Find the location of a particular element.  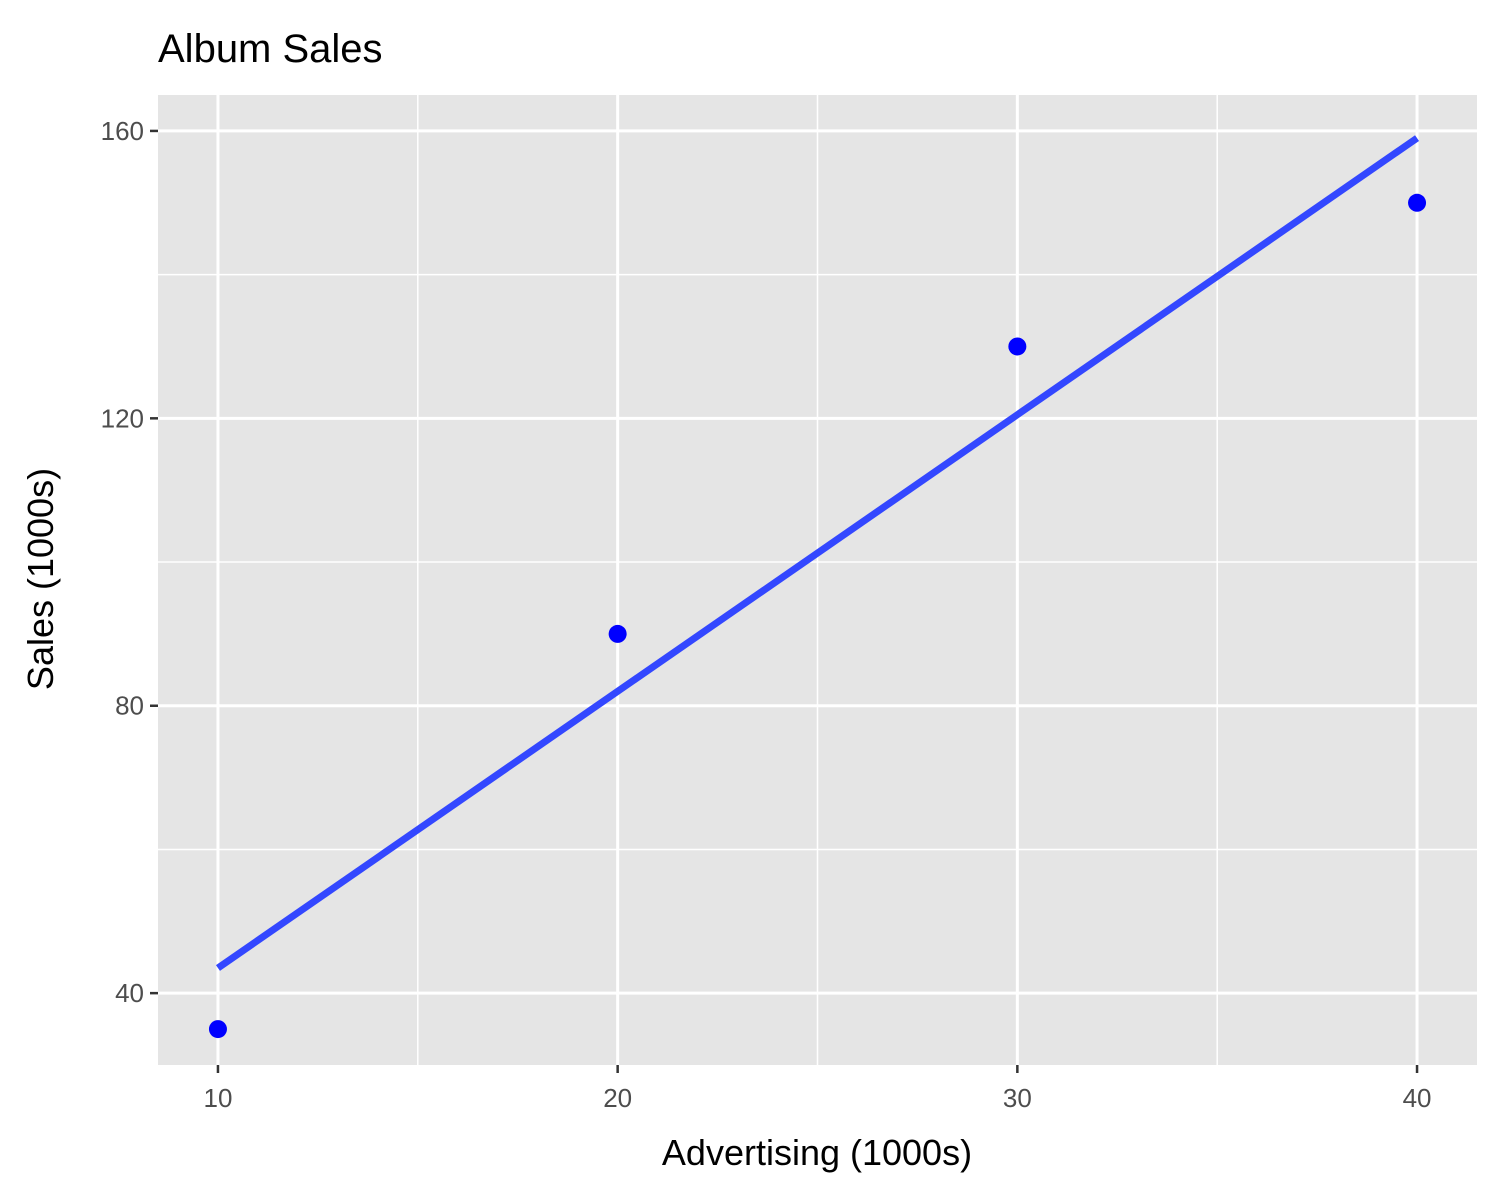

x-tick-label: 20 is located at coordinates (617, 1098).